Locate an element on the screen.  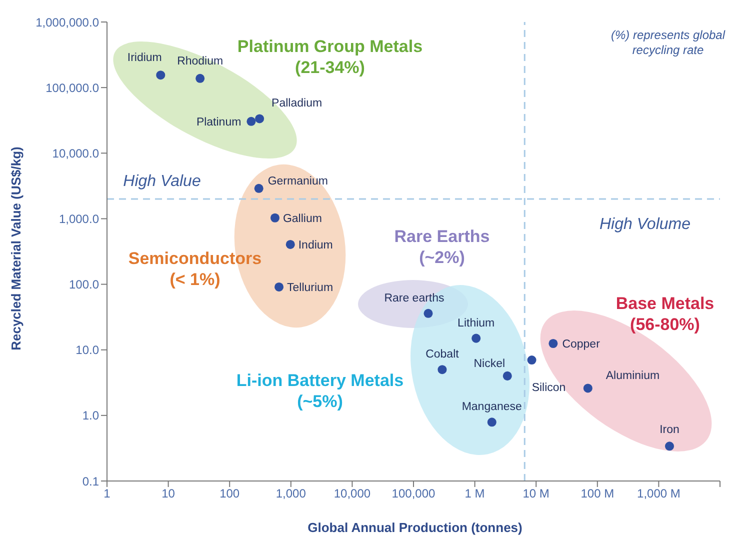
x-axis-title: Global Annual Production (tonnes) is located at coordinates (415, 527).